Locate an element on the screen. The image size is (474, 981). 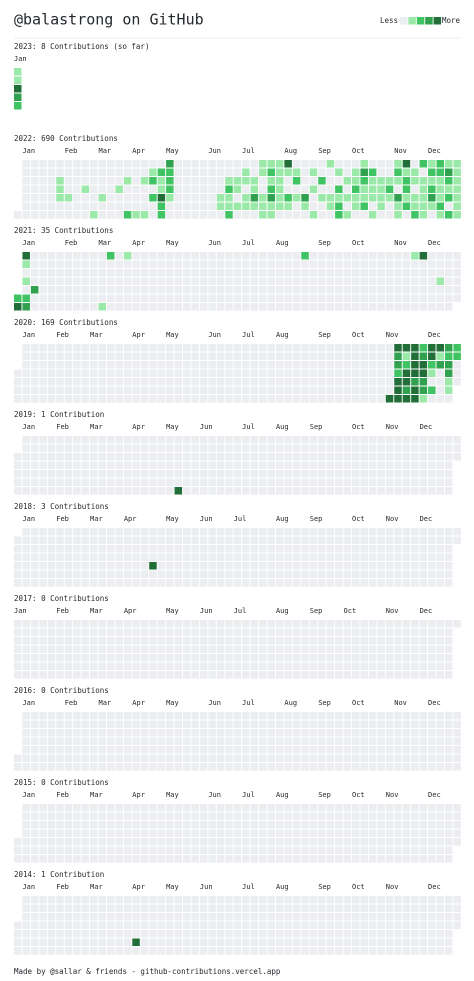
month-label: Nov is located at coordinates (392, 427).